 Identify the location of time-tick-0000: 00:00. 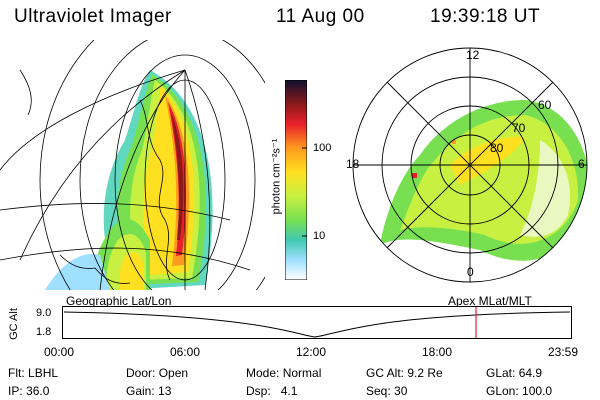
(59, 352).